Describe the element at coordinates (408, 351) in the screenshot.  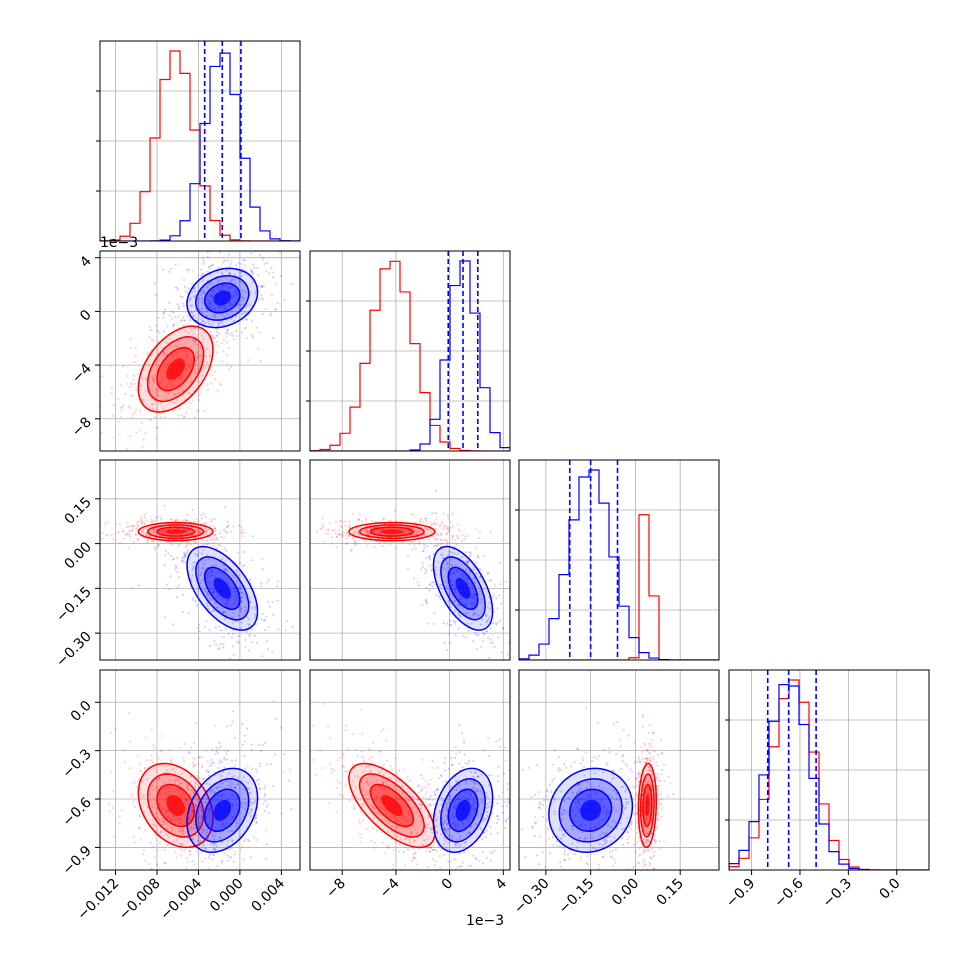
I see `histogram-panel-p1` at that location.